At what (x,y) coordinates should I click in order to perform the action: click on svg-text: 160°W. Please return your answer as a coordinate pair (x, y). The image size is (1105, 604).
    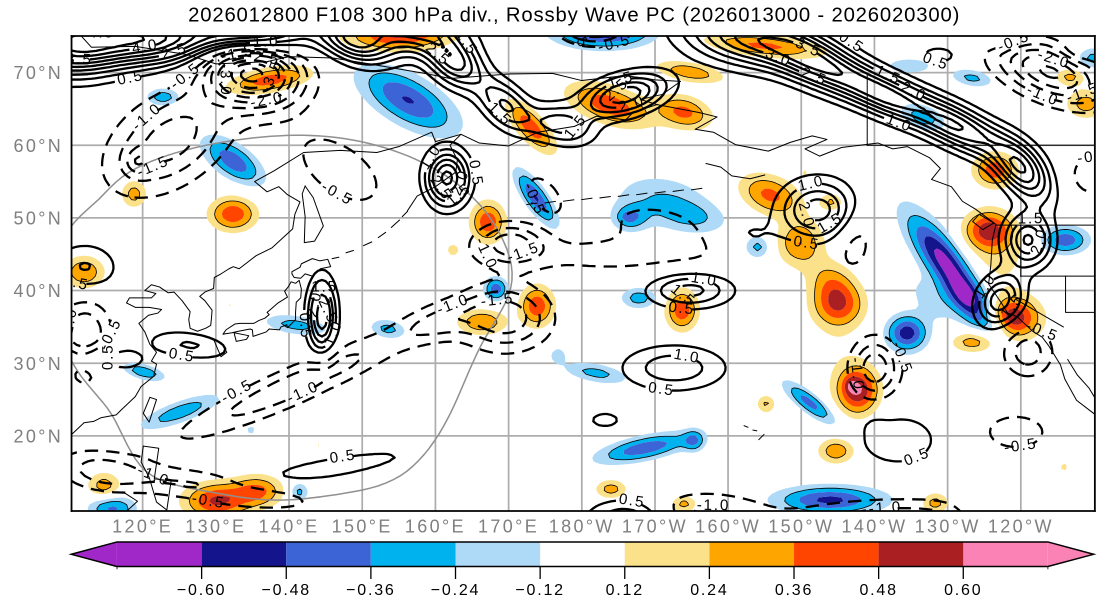
    Looking at the image, I should click on (728, 526).